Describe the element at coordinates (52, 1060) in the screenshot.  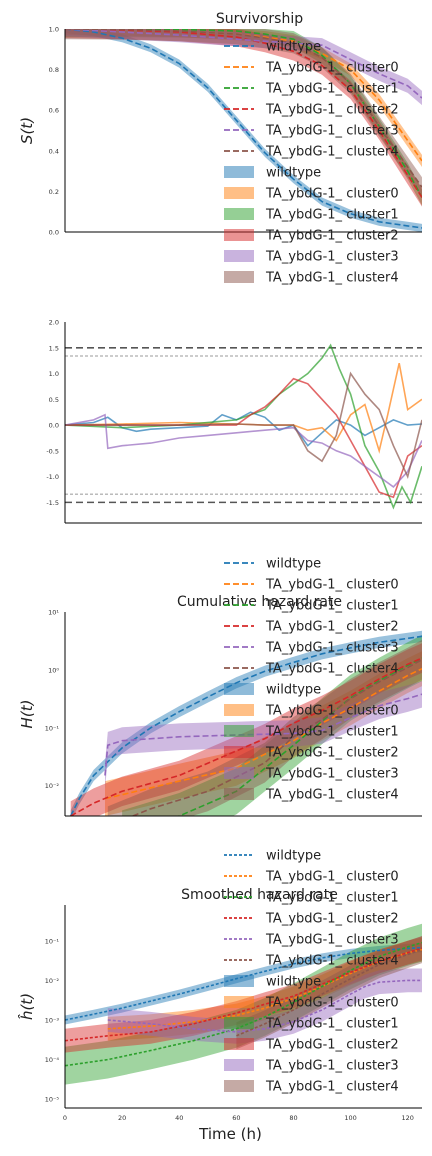
I see `y-tick-label: 10⁻⁴` at that location.